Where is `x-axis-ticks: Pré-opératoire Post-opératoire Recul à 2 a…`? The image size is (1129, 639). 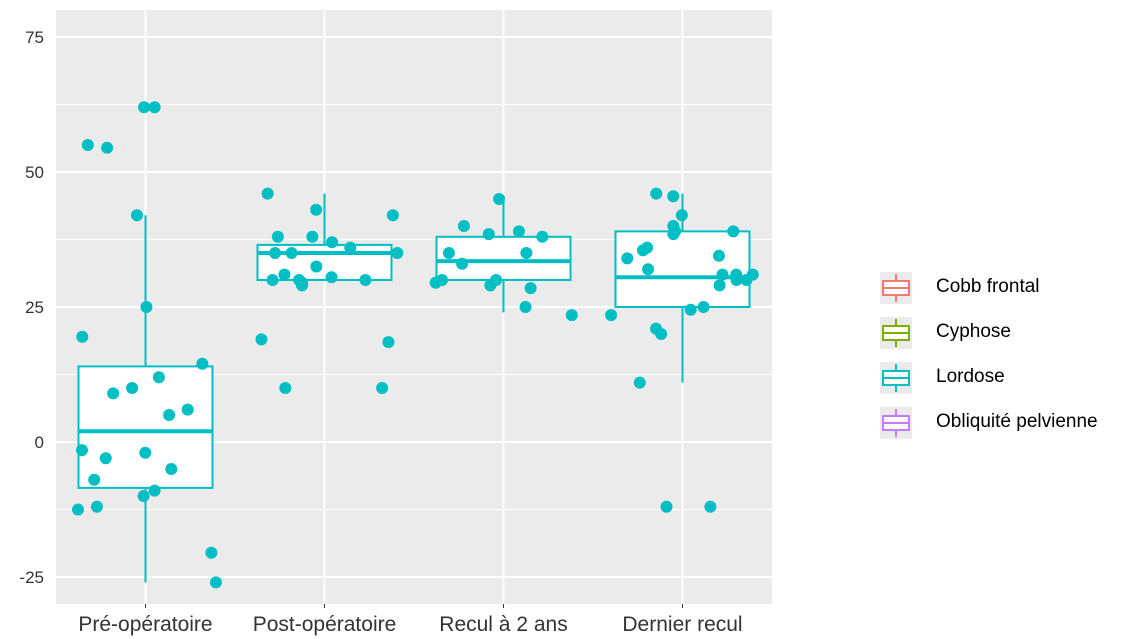
x-axis-ticks: Pré-opératoire Post-opératoire Recul à 2 a… is located at coordinates (410, 620).